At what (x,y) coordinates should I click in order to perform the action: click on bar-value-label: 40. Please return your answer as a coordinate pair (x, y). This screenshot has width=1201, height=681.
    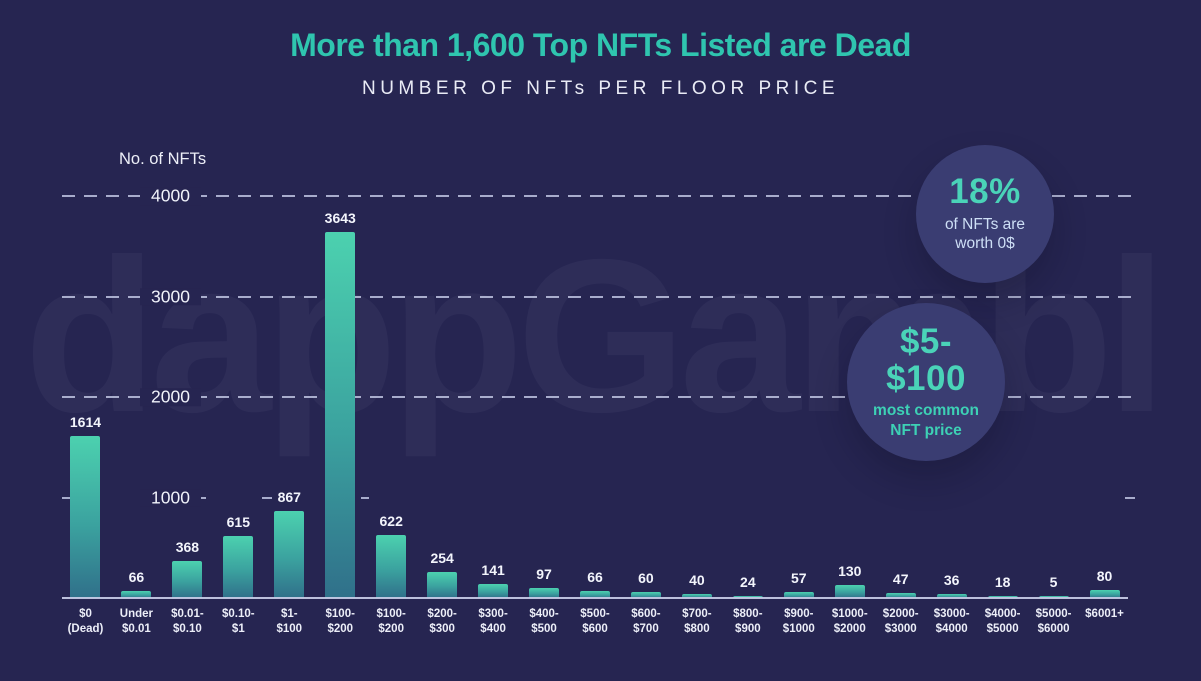
    Looking at the image, I should click on (697, 579).